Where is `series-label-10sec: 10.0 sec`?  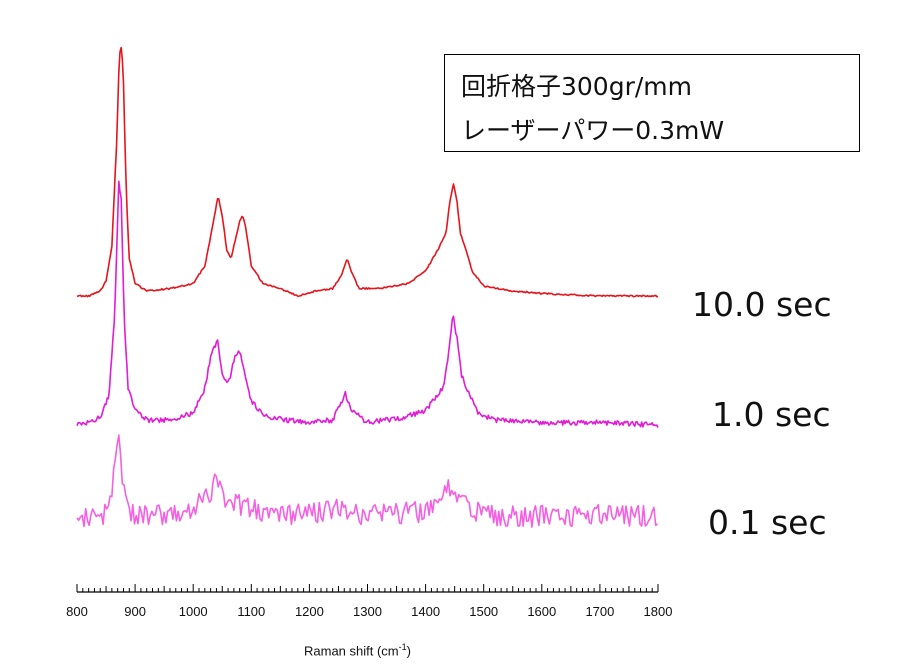
series-label-10sec: 10.0 sec is located at coordinates (762, 304).